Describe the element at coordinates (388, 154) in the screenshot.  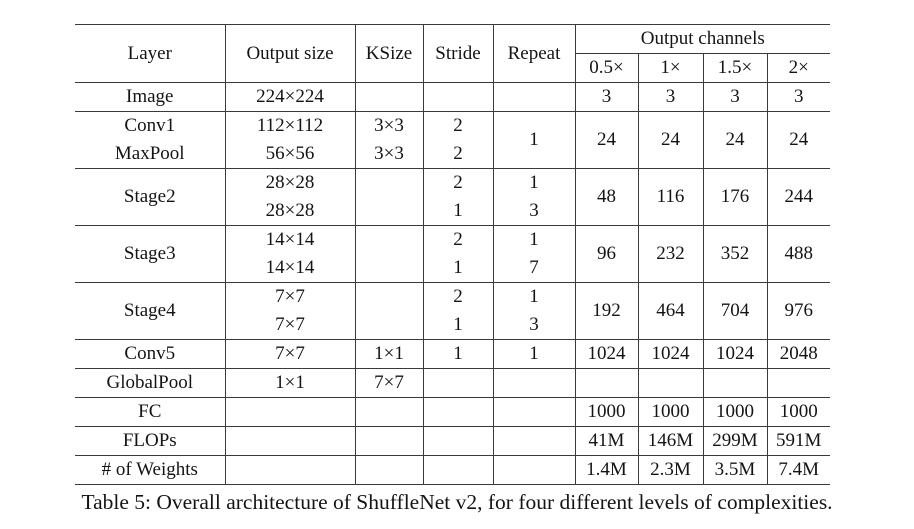
I see `cell-ksize: 3×3` at that location.